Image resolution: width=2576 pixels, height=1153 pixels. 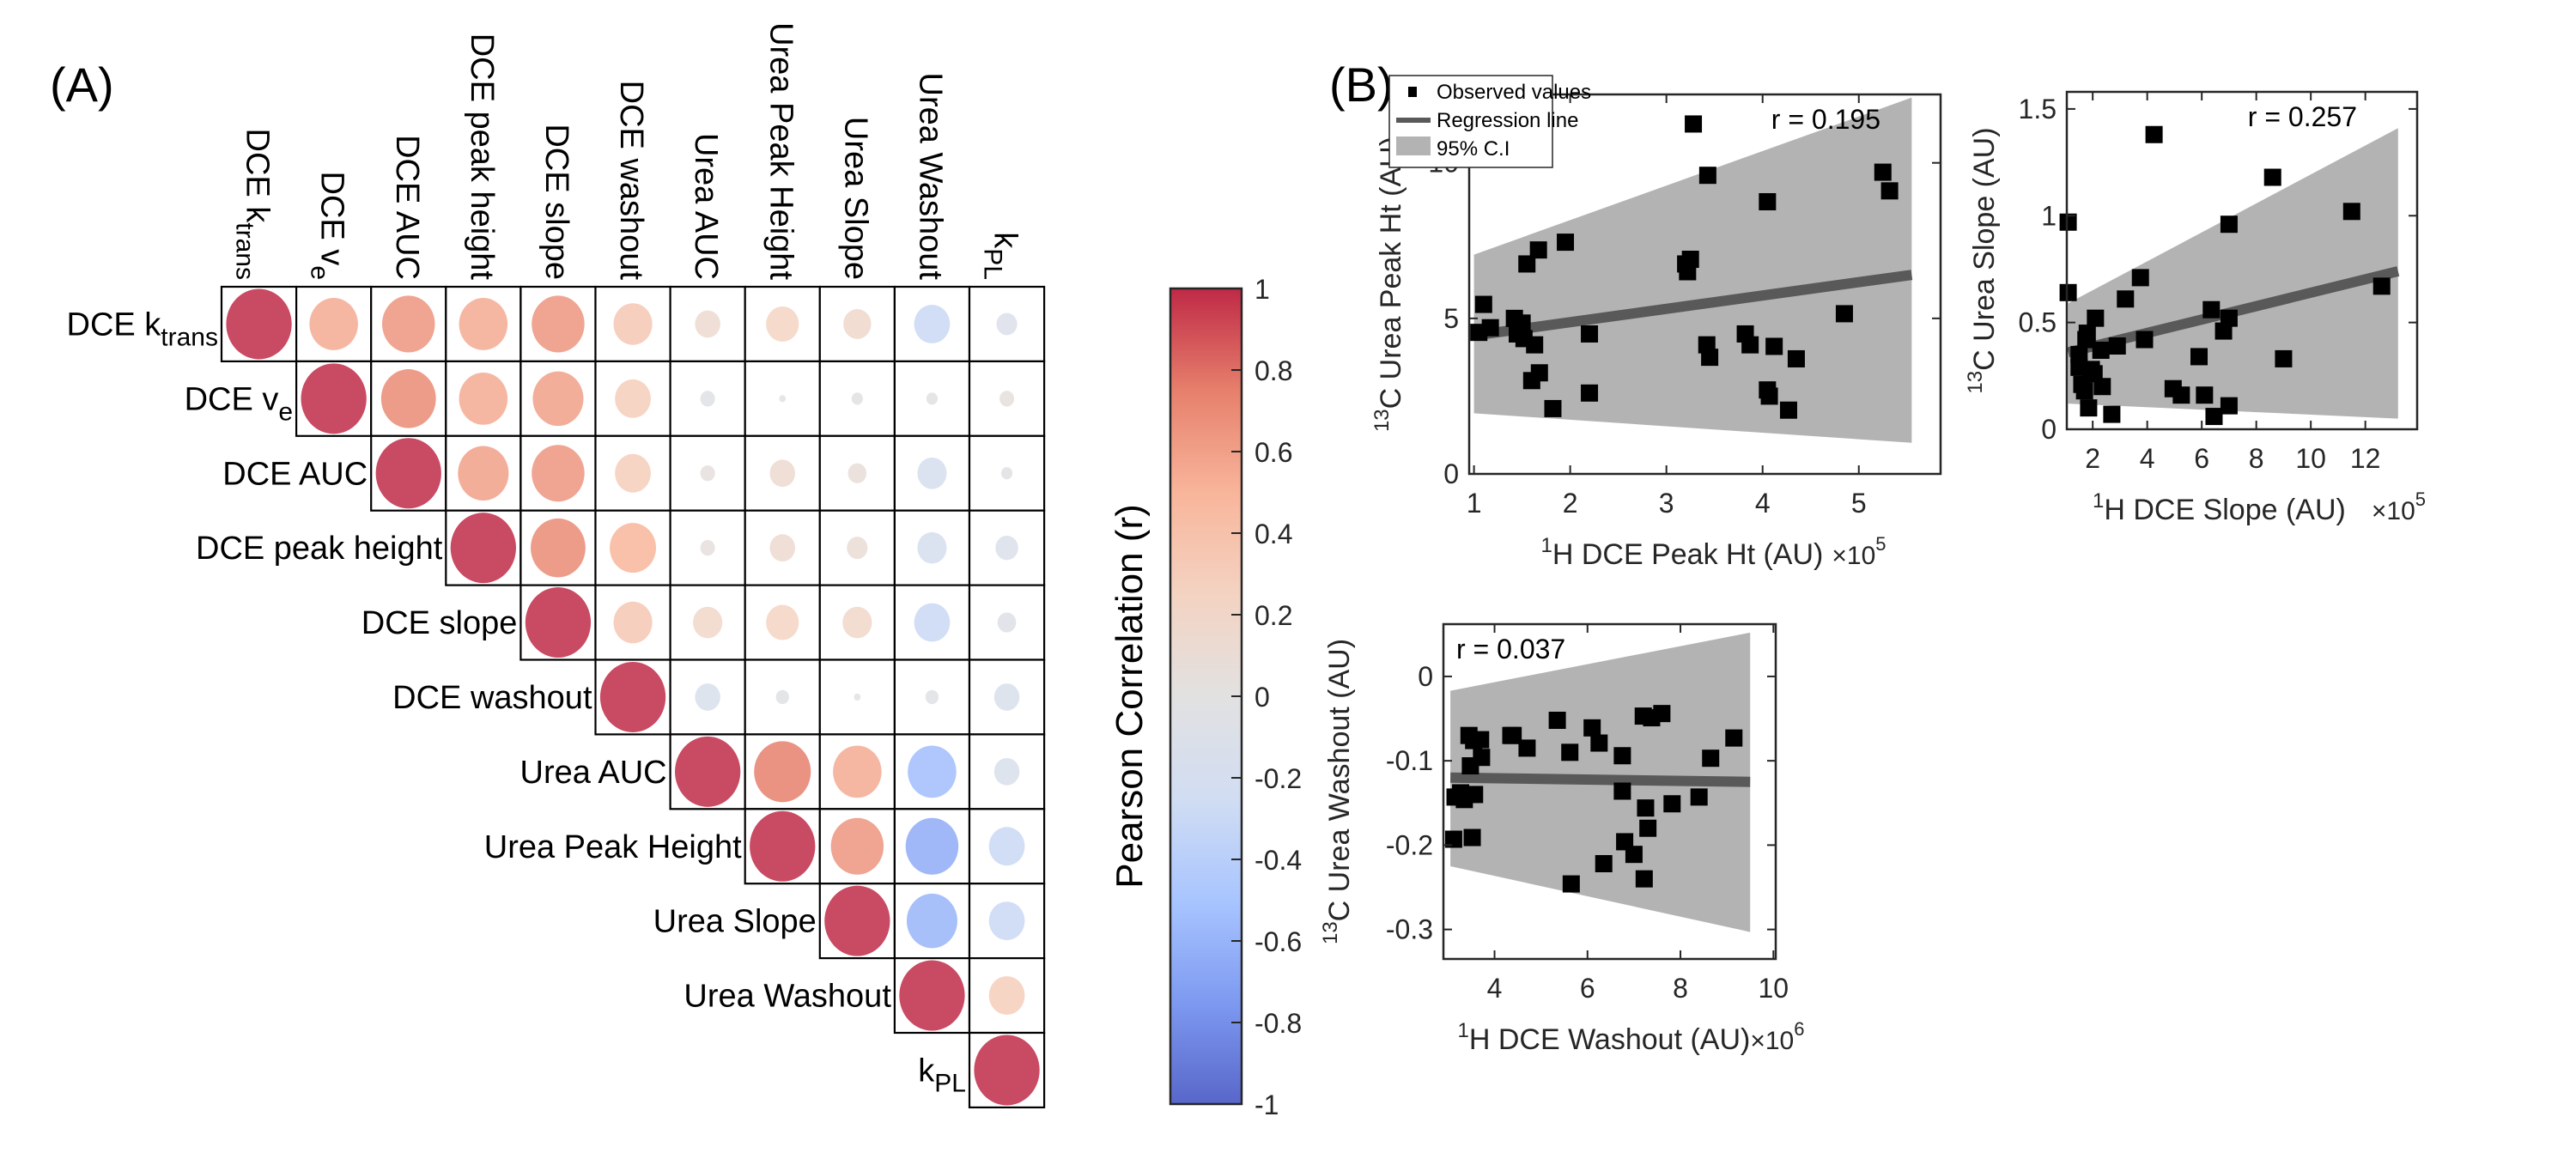 I want to click on column-header-base: DCE AUC, so click(x=407, y=207).